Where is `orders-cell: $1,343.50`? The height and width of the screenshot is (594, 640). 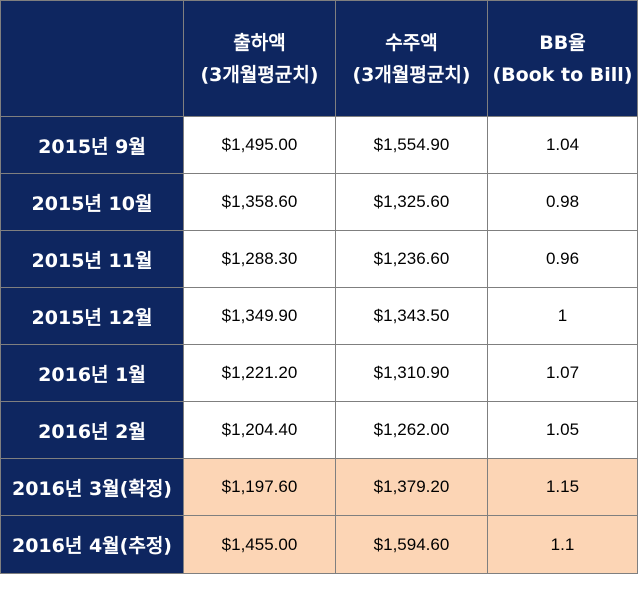
orders-cell: $1,343.50 is located at coordinates (411, 316).